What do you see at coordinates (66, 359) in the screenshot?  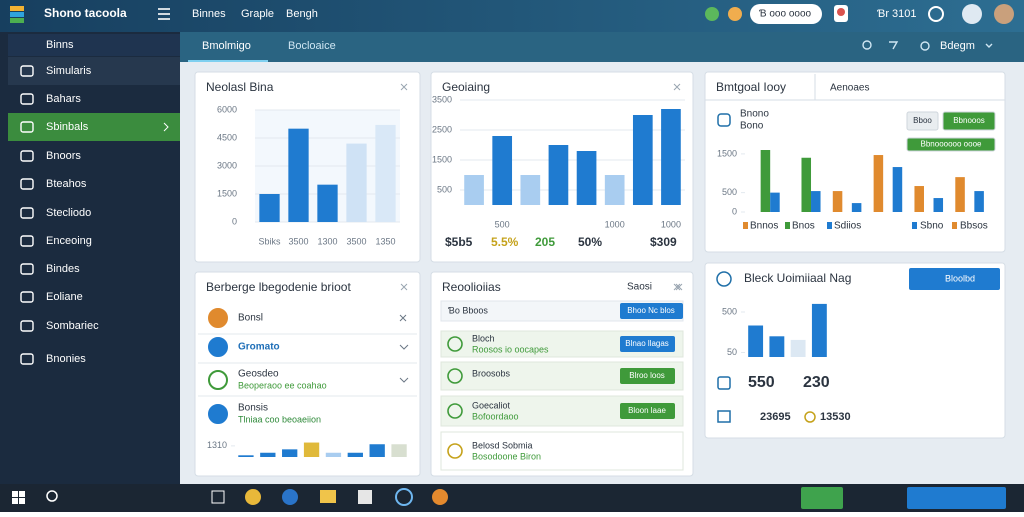 I see `sidebar-item: Bnonies` at bounding box center [66, 359].